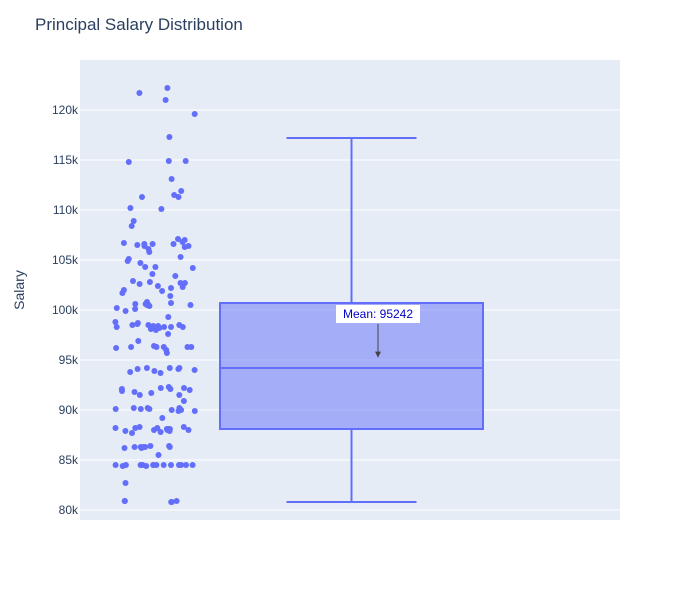 The image size is (700, 600). Describe the element at coordinates (66, 210) in the screenshot. I see `y-tick-label: 110k` at that location.